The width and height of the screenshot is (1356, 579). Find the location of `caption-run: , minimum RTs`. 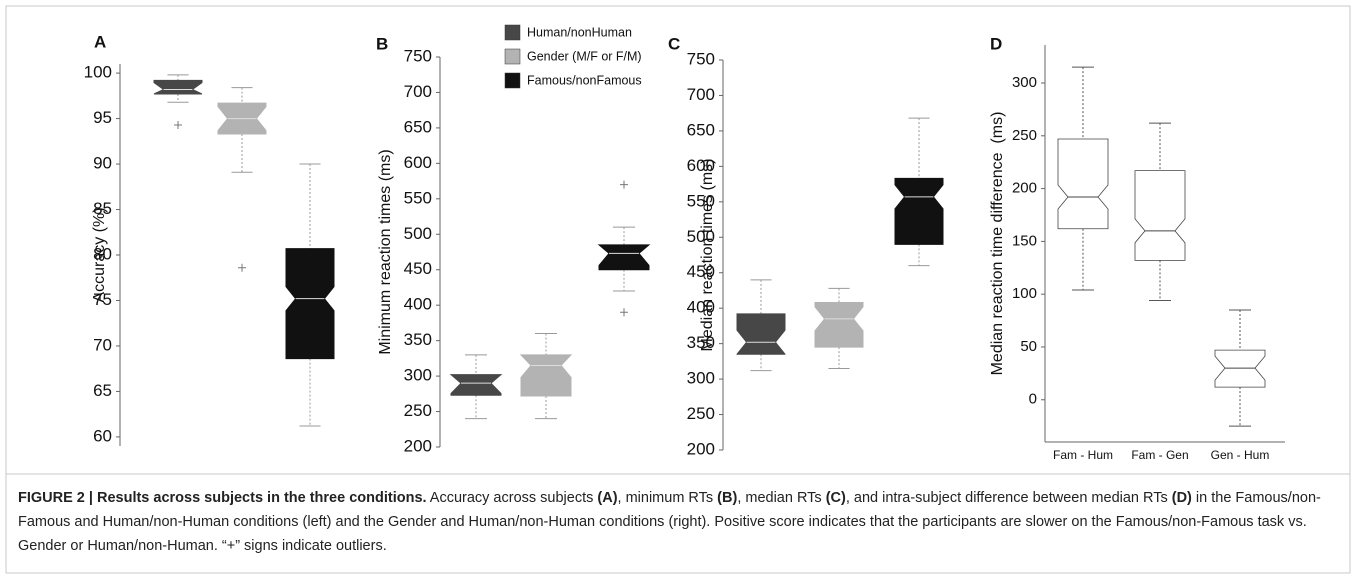

caption-run: , minimum RTs is located at coordinates (667, 498).